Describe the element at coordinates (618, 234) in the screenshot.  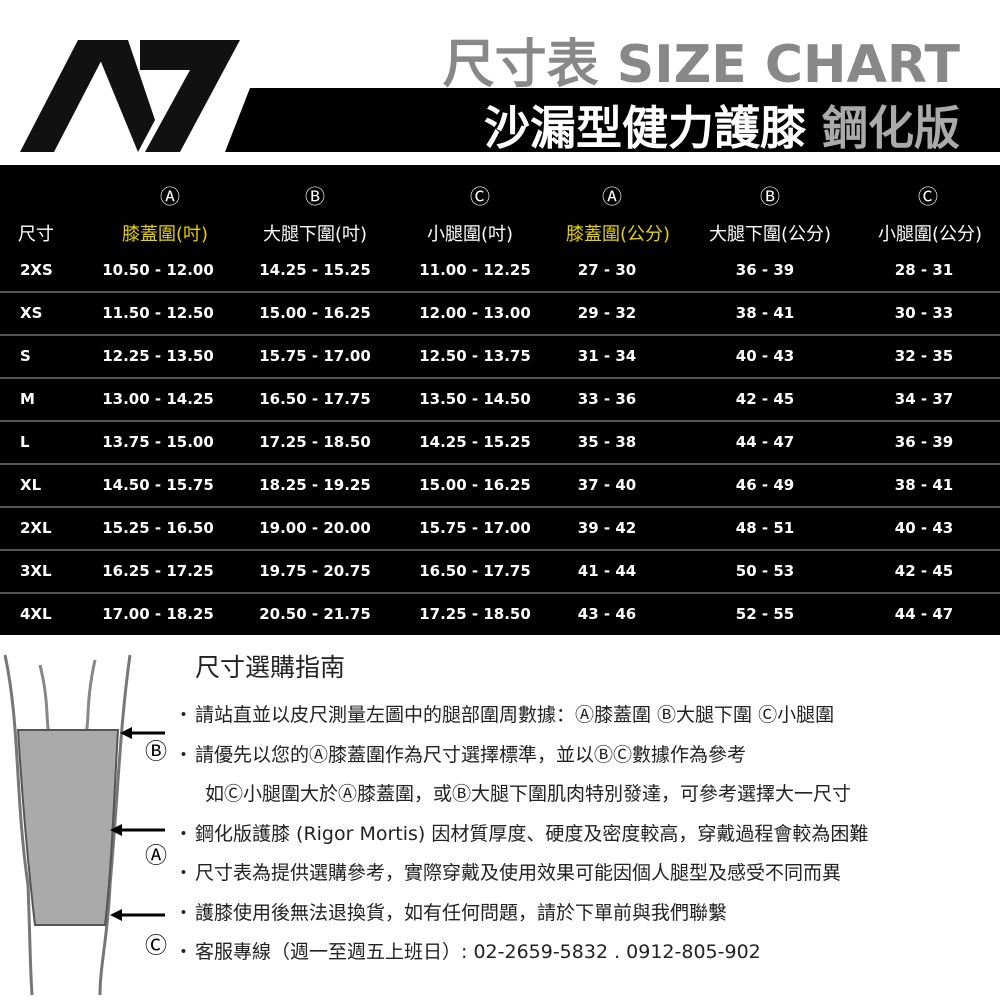
I see `column-header: 膝蓋圍(公分)` at that location.